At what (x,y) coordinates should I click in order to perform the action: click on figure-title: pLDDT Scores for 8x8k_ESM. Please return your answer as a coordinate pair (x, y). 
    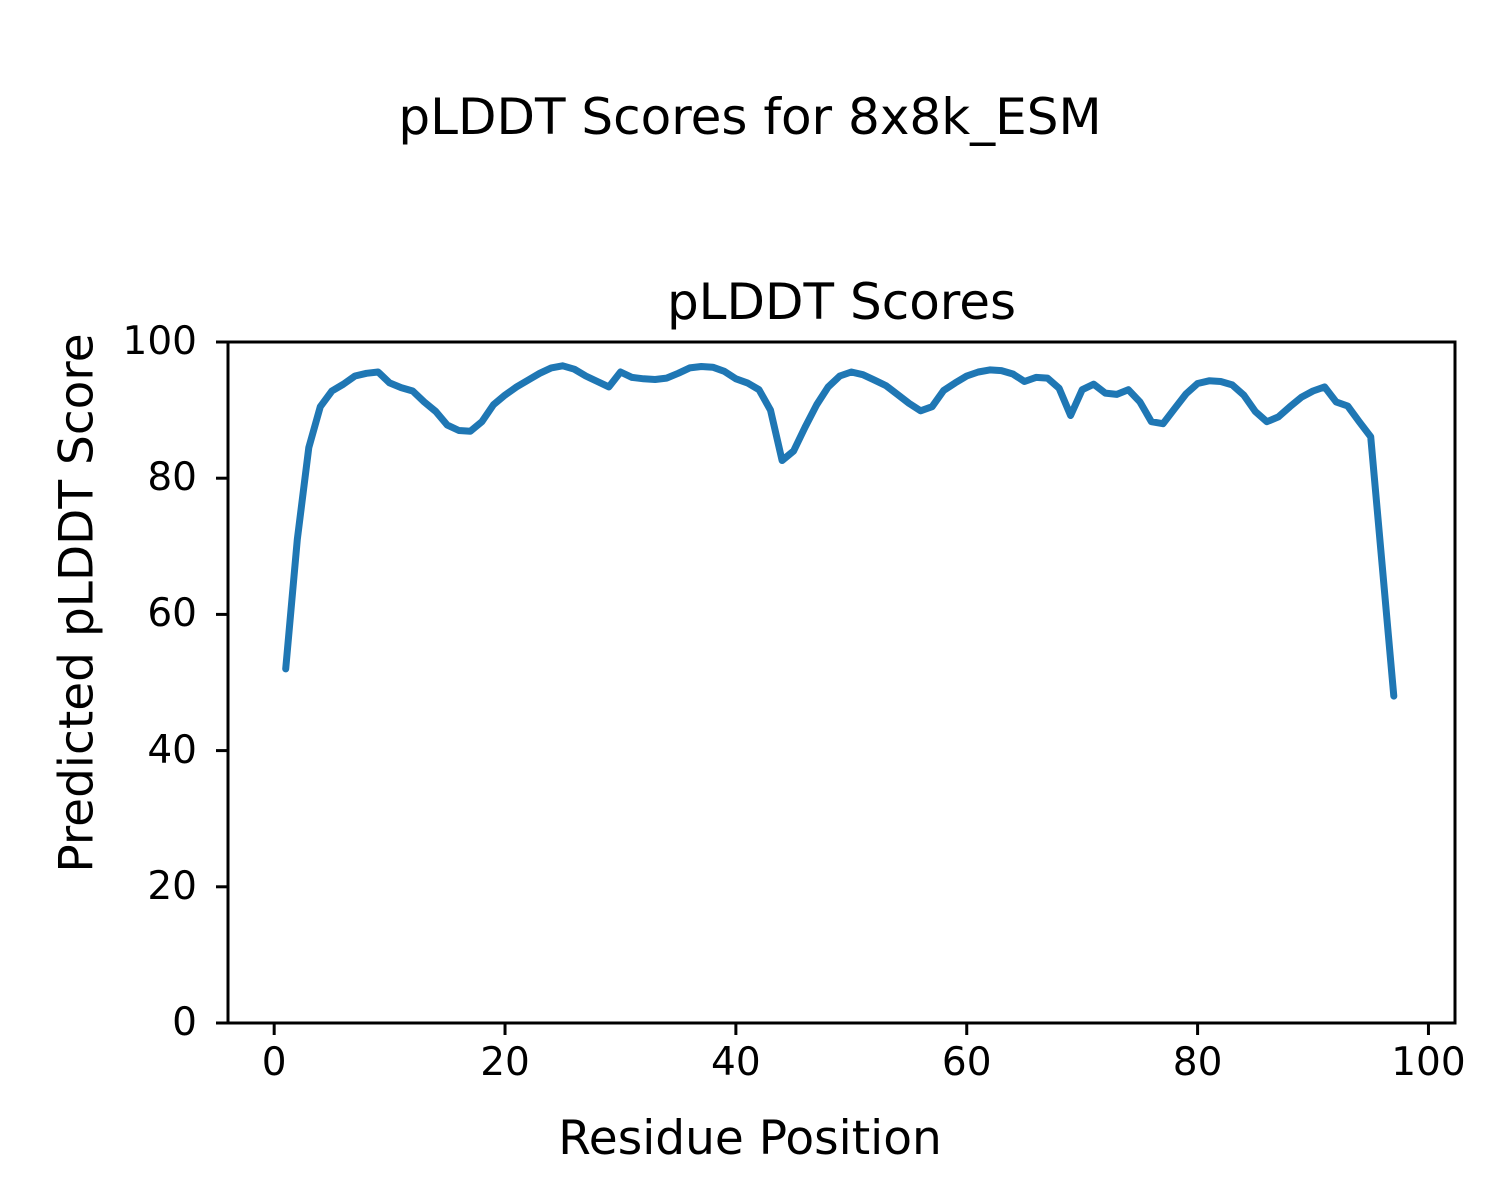
    Looking at the image, I should click on (750, 117).